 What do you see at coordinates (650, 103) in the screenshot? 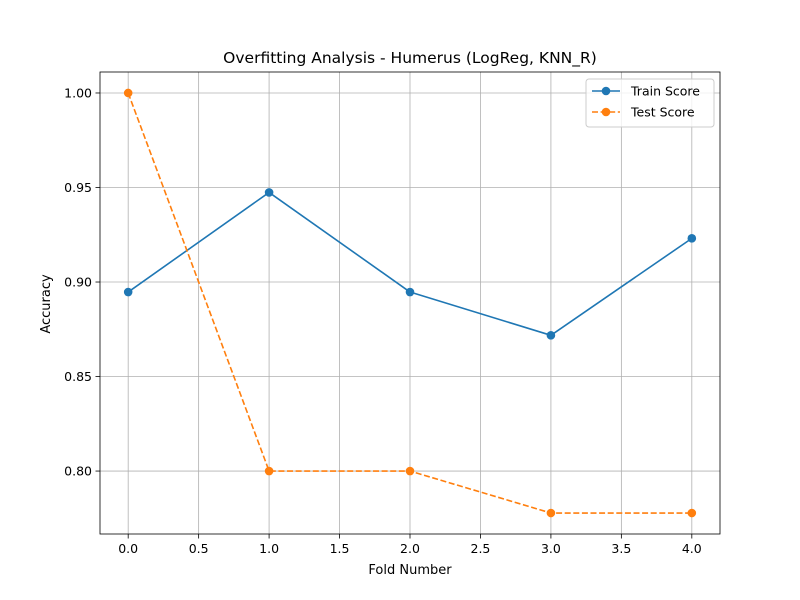
I see `legend: Train Score Test Score` at bounding box center [650, 103].